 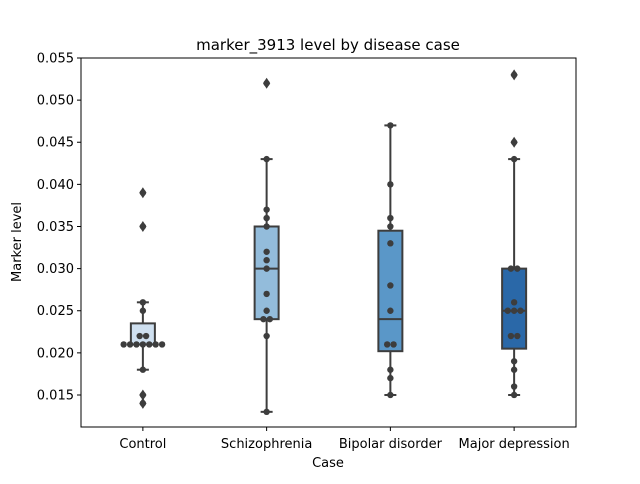 I want to click on y-tick-label: 0.045, so click(x=55, y=143).